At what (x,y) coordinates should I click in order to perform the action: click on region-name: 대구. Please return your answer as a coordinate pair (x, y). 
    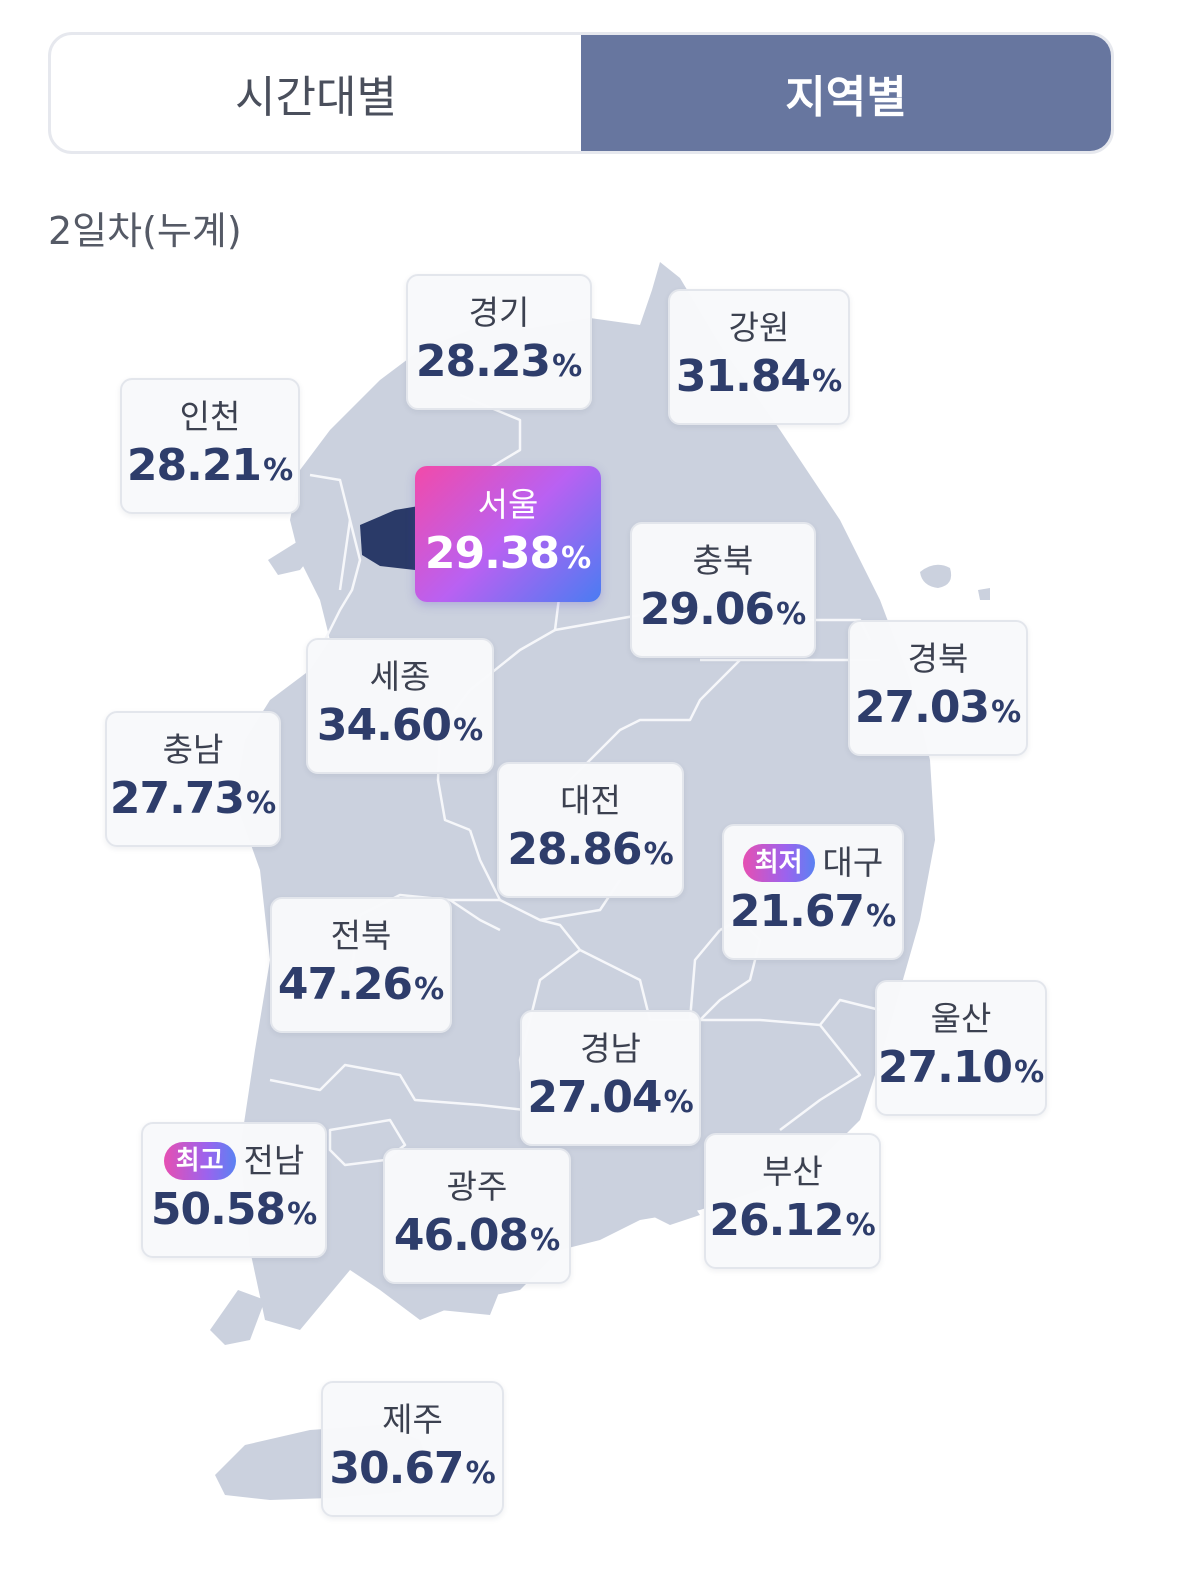
    Looking at the image, I should click on (853, 862).